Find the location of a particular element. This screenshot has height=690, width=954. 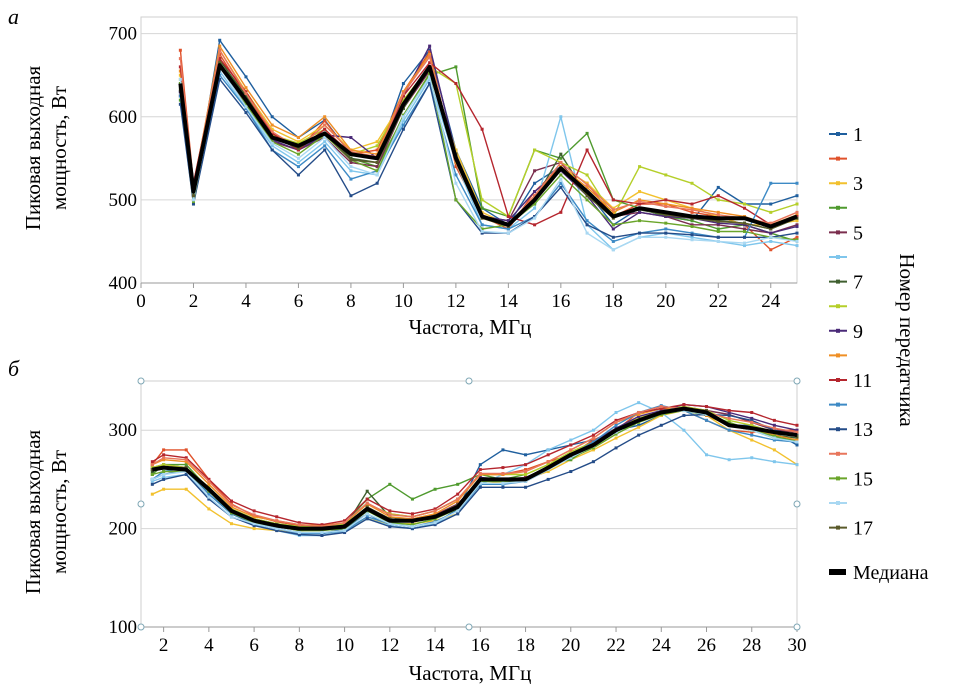

panel-a-xtick-label: 20 is located at coordinates (665, 301).